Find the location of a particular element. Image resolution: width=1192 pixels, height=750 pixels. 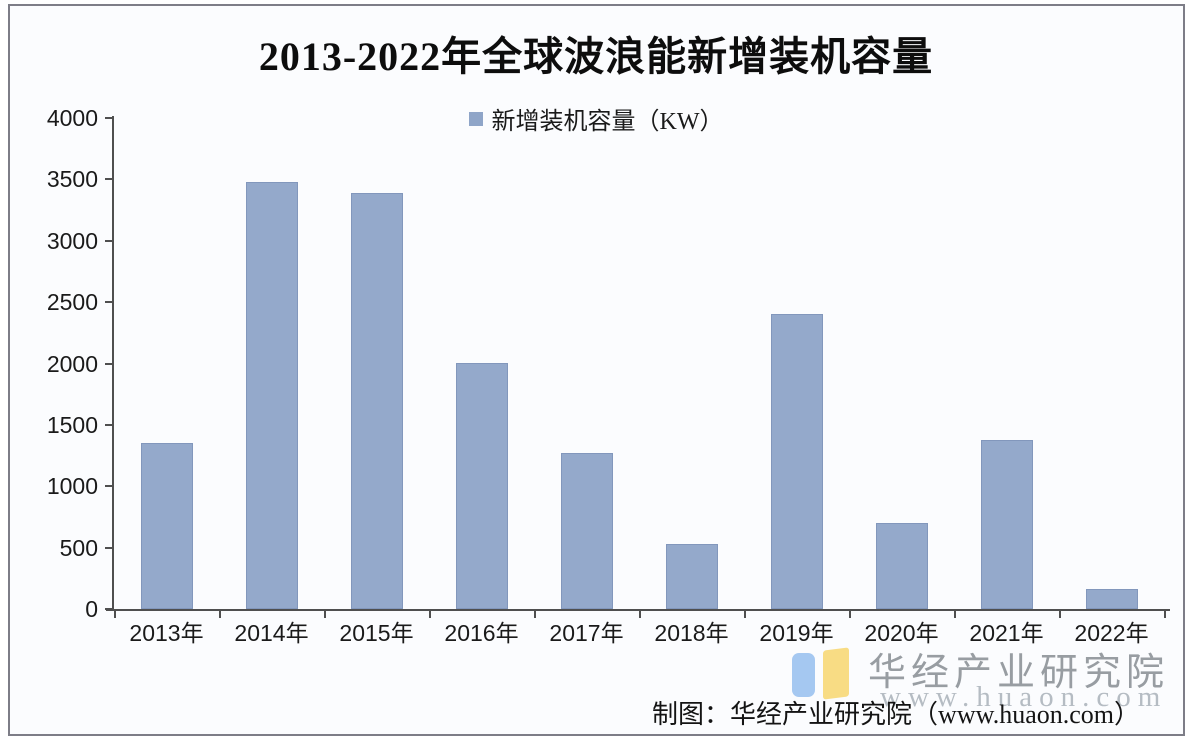

y-axis-line is located at coordinates (113, 363).